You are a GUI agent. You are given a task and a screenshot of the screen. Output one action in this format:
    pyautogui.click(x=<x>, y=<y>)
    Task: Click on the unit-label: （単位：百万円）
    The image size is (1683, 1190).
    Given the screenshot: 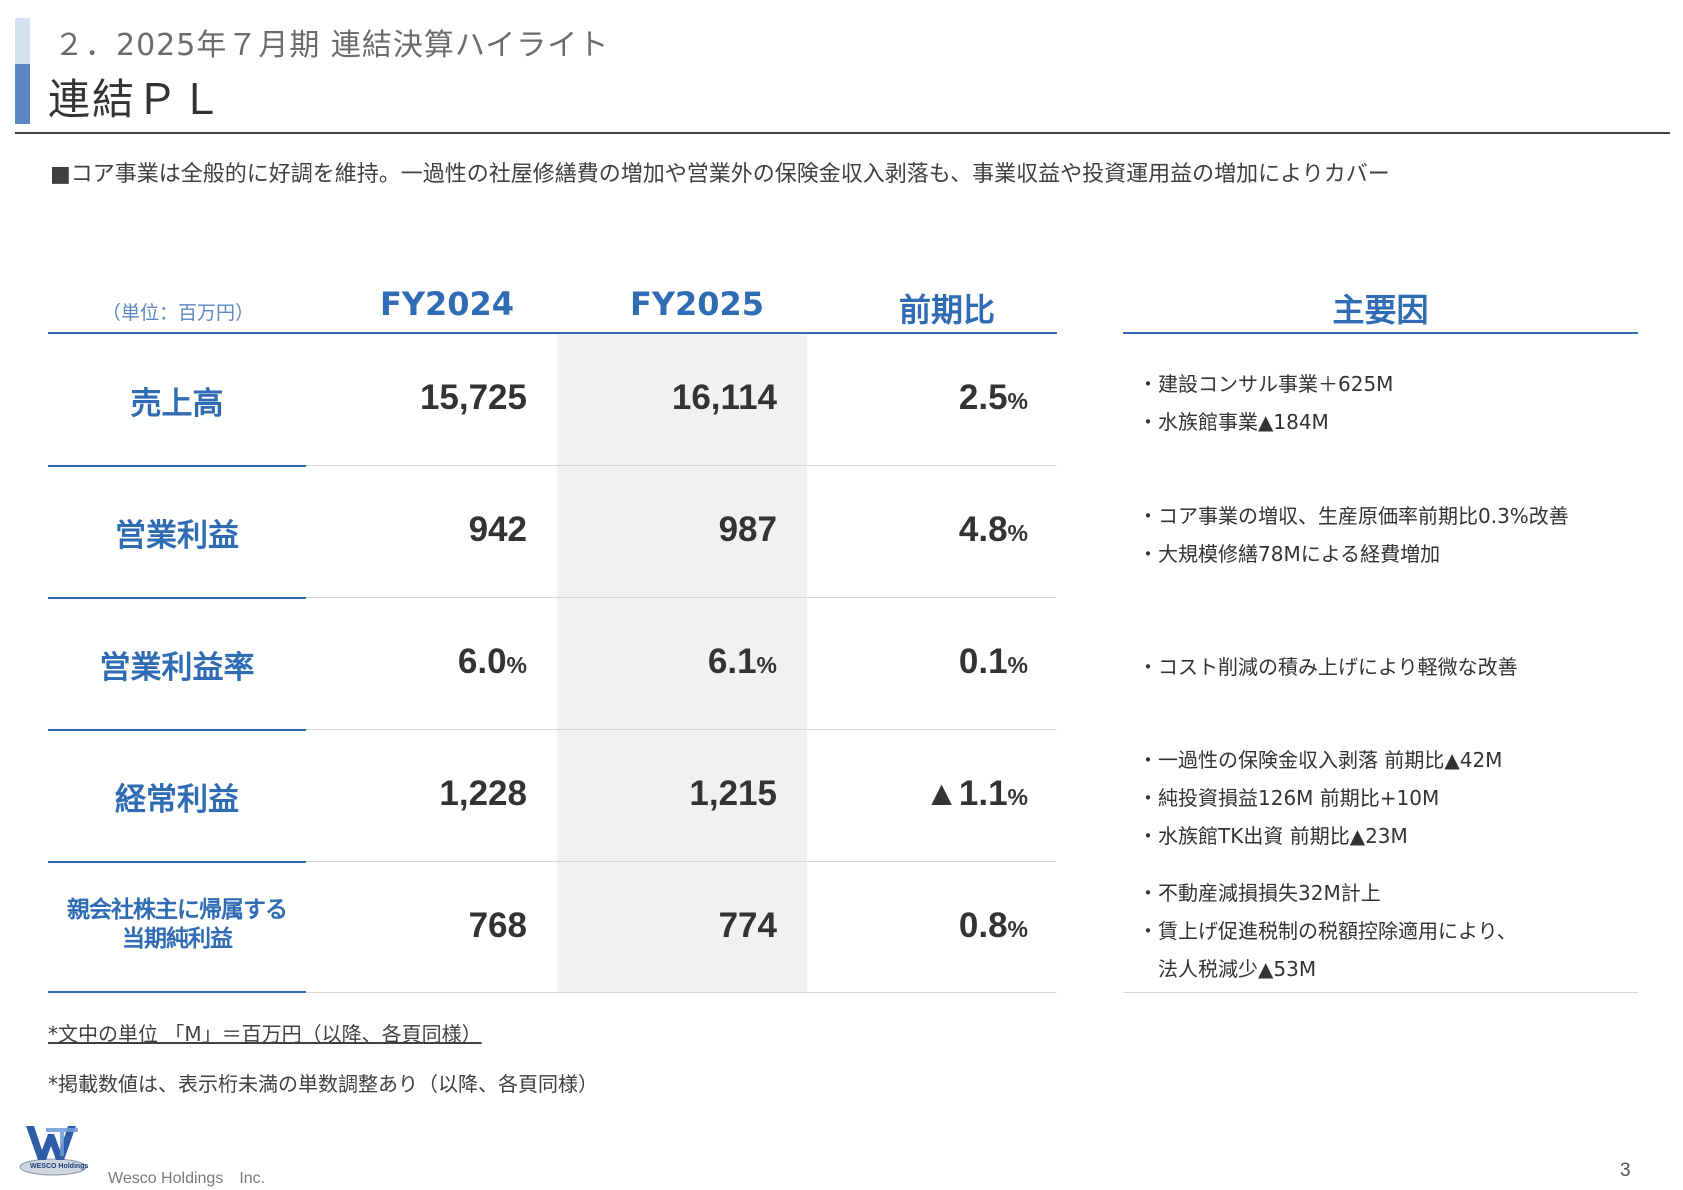 What is the action you would take?
    pyautogui.click(x=177, y=313)
    